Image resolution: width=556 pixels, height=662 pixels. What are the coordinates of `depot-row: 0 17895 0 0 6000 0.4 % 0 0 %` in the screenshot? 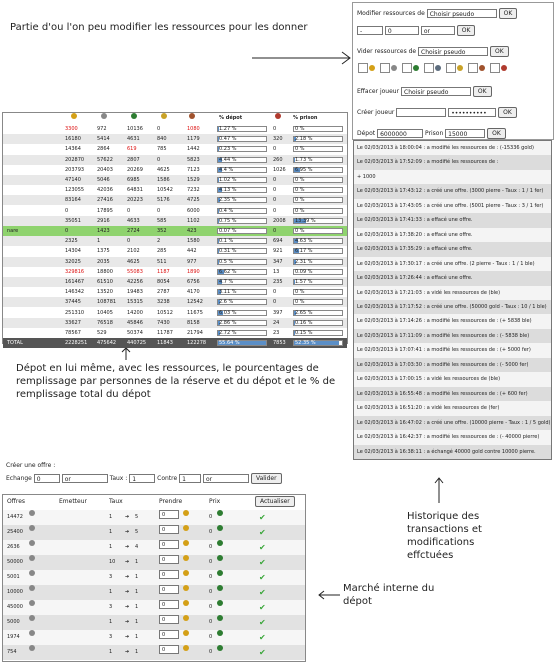 It's located at (175, 210).